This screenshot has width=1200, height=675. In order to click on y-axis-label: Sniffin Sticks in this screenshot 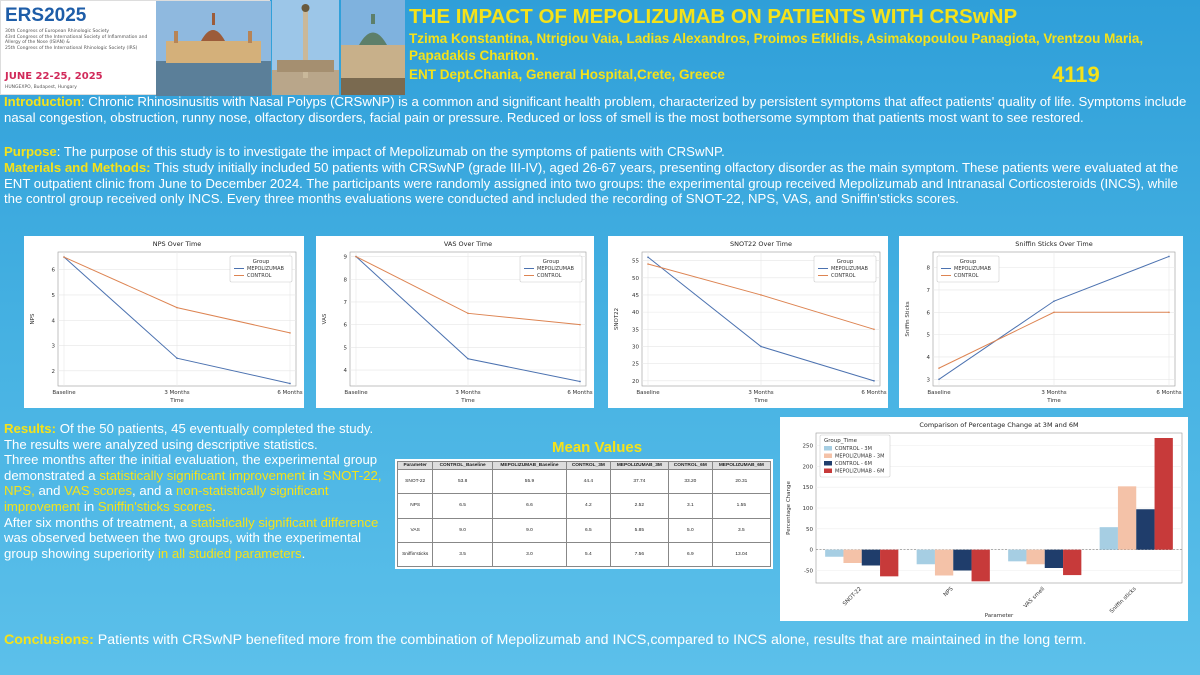, I will do `click(908, 318)`.